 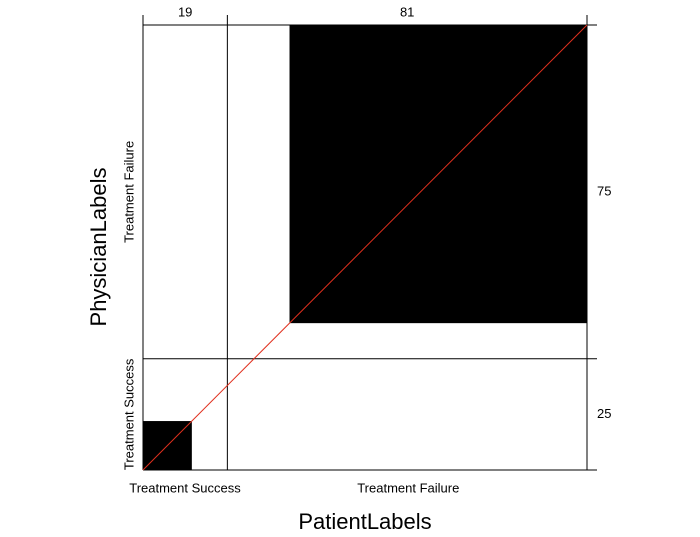 I want to click on row-total: 25, so click(x=604, y=413).